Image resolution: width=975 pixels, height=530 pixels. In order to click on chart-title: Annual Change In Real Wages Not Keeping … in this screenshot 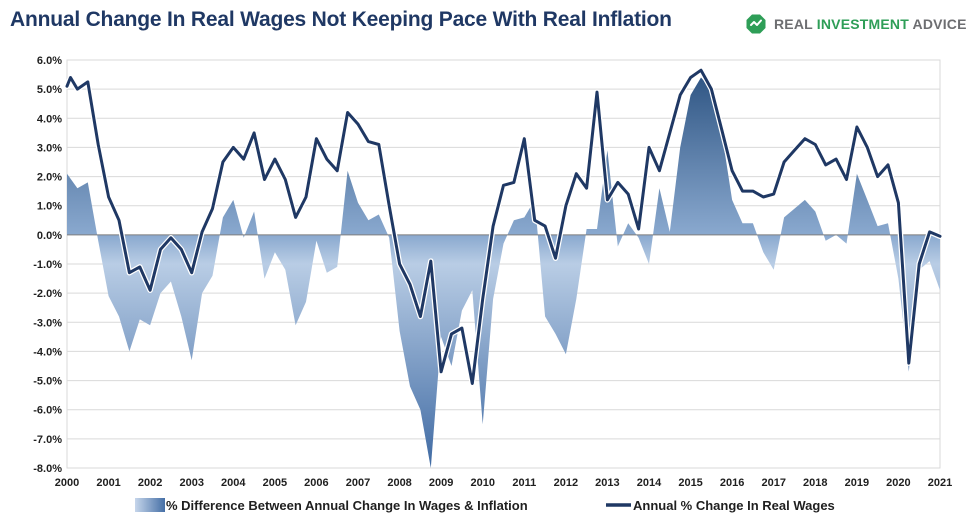, I will do `click(341, 19)`.